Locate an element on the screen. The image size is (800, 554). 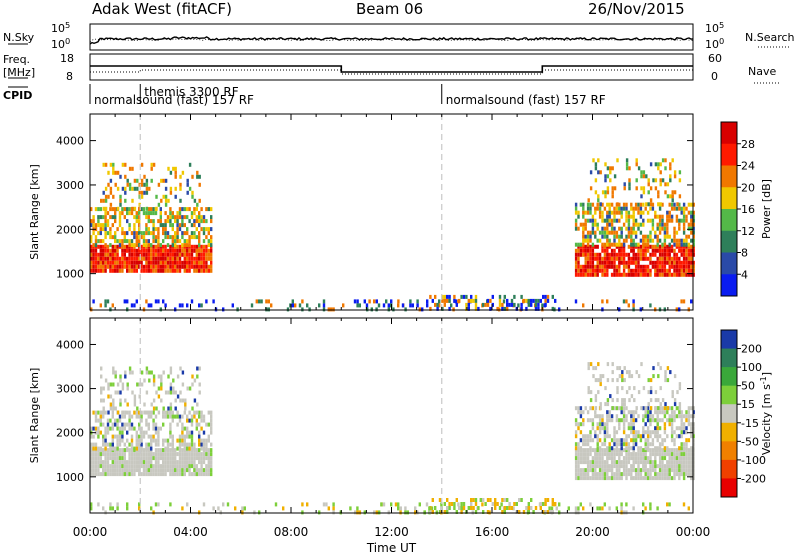
colorbar-tick-label: 24 is located at coordinates (748, 166).